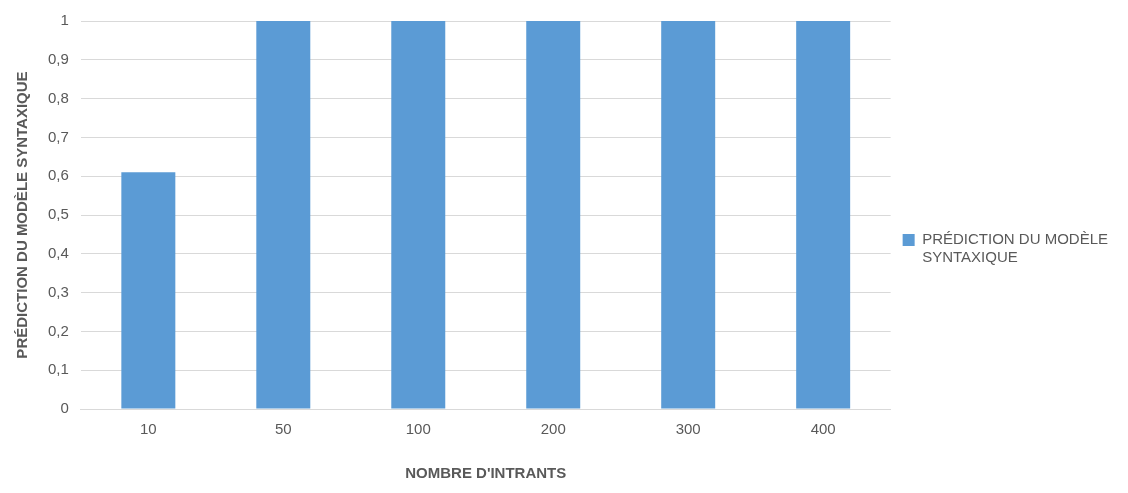 This screenshot has width=1128, height=493. What do you see at coordinates (64, 20) in the screenshot?
I see `y-tick-label: 1` at bounding box center [64, 20].